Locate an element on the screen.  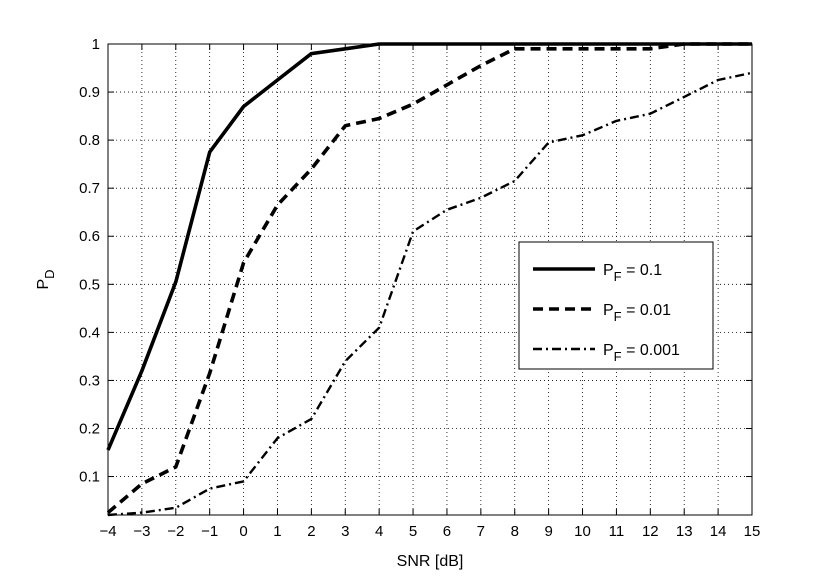
legend-entry-label: PF = 0.001 is located at coordinates (641, 353).